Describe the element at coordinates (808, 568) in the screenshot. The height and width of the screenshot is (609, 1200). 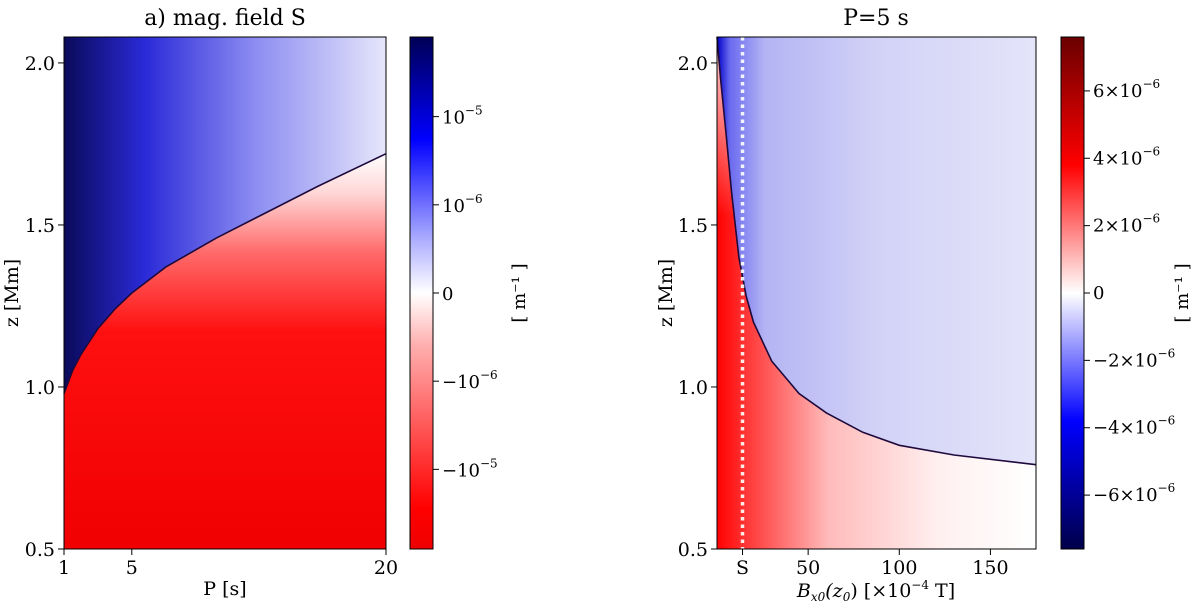
I see `right-x-tick-label: 50` at that location.